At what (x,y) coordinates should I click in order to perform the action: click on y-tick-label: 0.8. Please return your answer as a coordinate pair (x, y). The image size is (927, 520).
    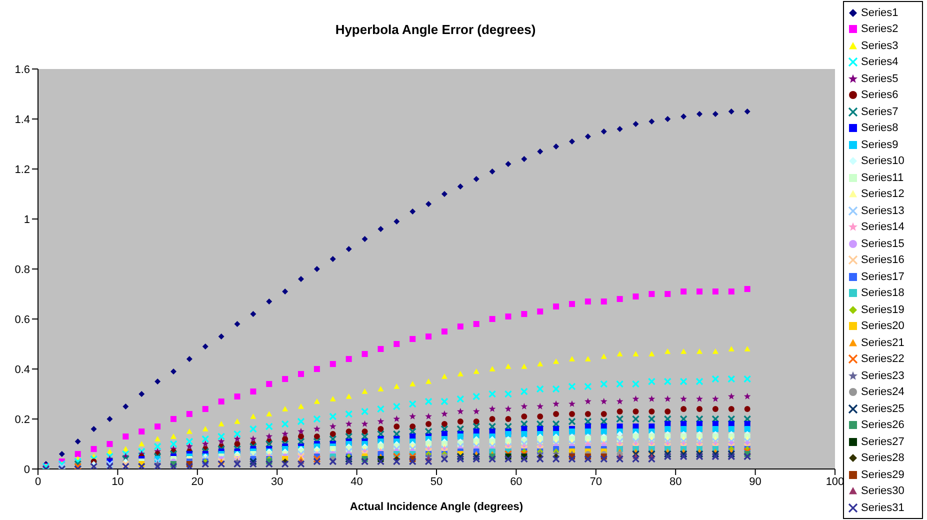
    Looking at the image, I should click on (22, 270).